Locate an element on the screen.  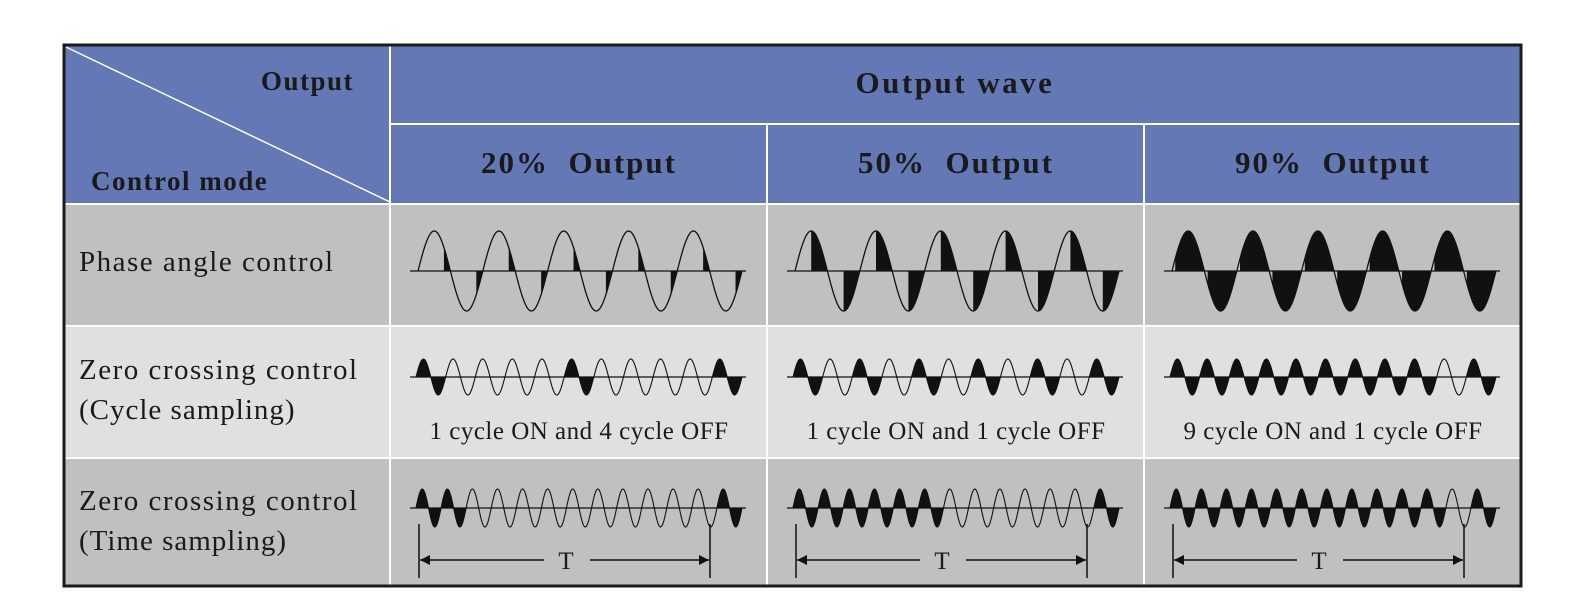
period-arrow-20: T is located at coordinates (564, 551).